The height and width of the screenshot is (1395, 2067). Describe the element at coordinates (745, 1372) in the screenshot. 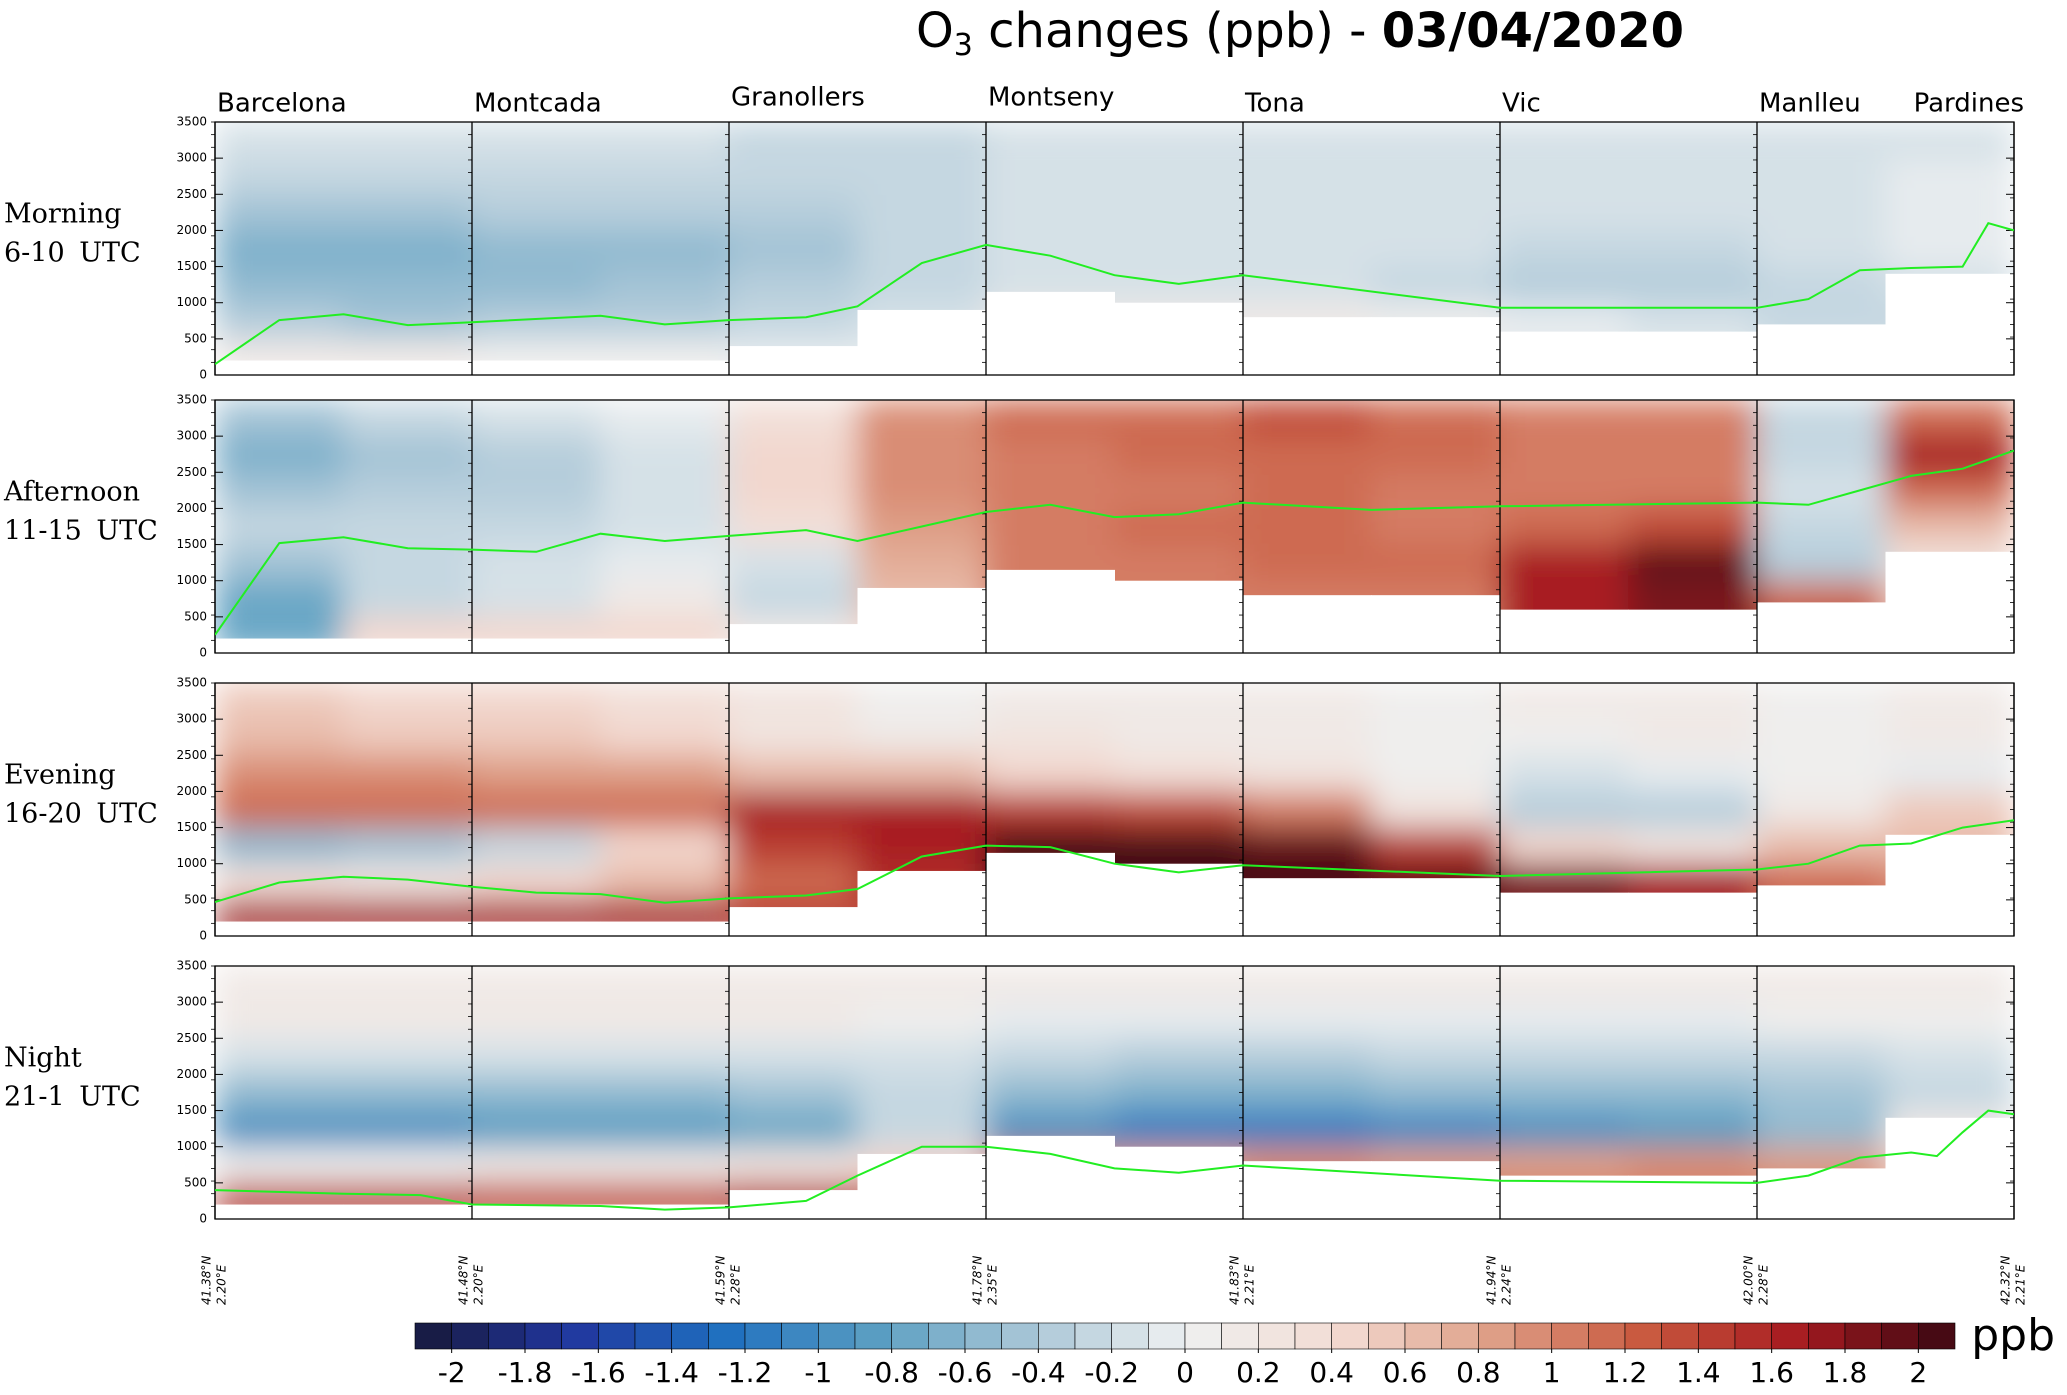

I see `colorbar-tick-label: -1.2` at that location.